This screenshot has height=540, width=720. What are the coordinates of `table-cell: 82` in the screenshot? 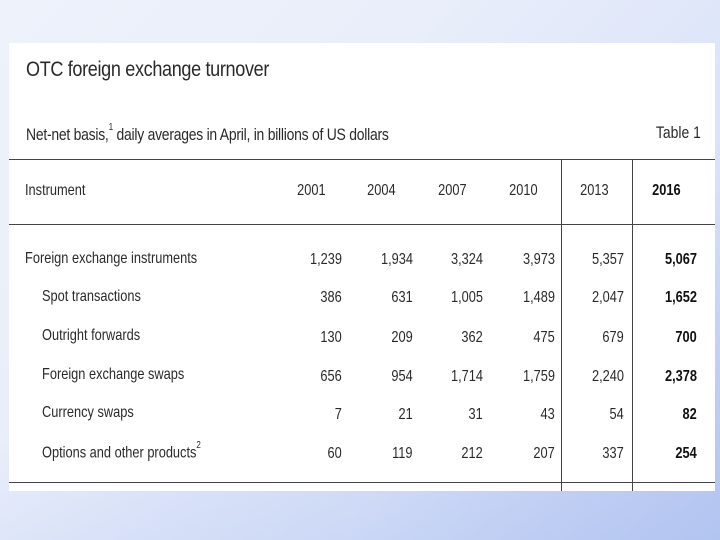 It's located at (689, 414).